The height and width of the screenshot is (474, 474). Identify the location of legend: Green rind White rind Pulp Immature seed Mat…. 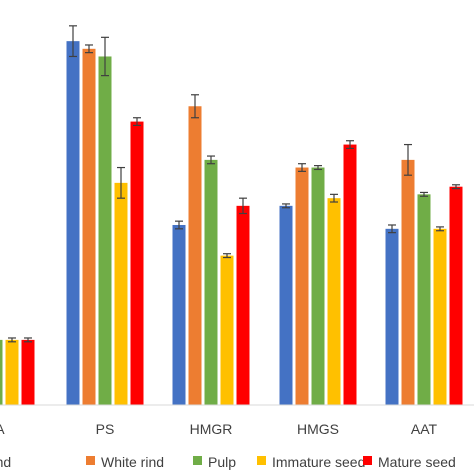
(228, 462).